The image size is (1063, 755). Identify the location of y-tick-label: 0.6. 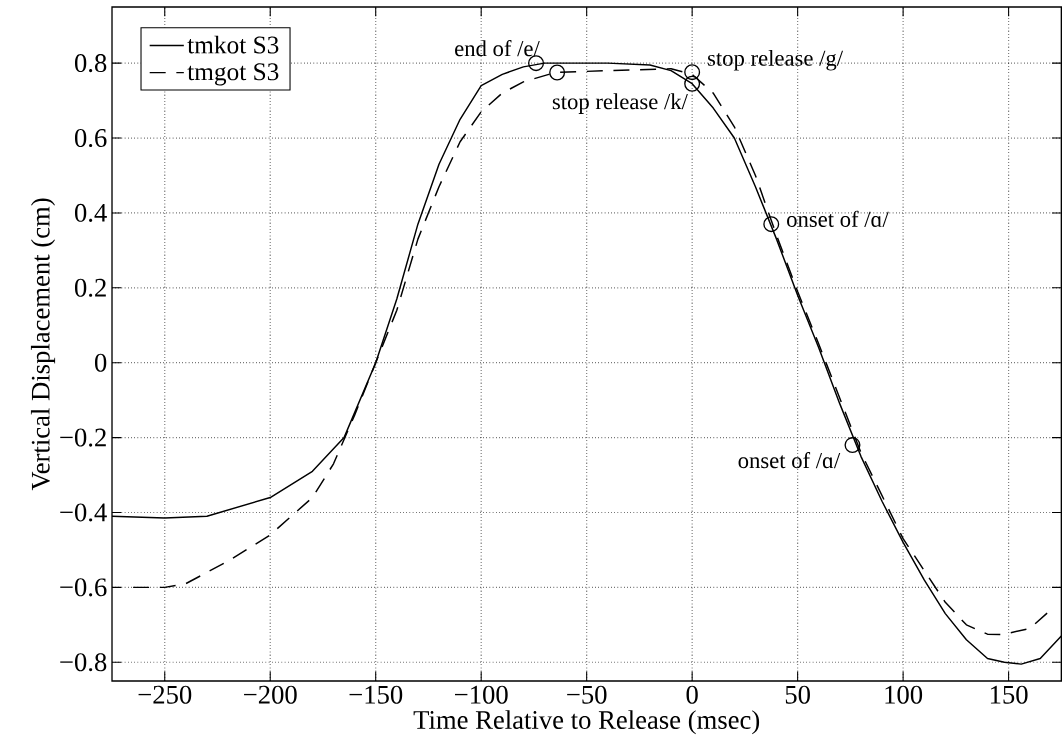
(90, 138).